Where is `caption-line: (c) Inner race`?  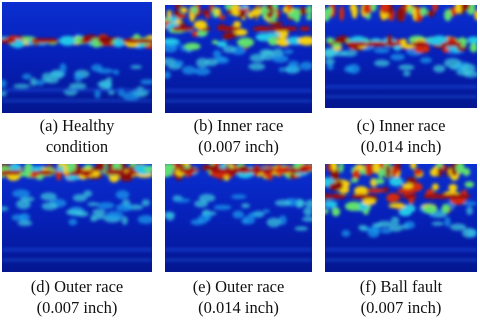 caption-line: (c) Inner race is located at coordinates (401, 125).